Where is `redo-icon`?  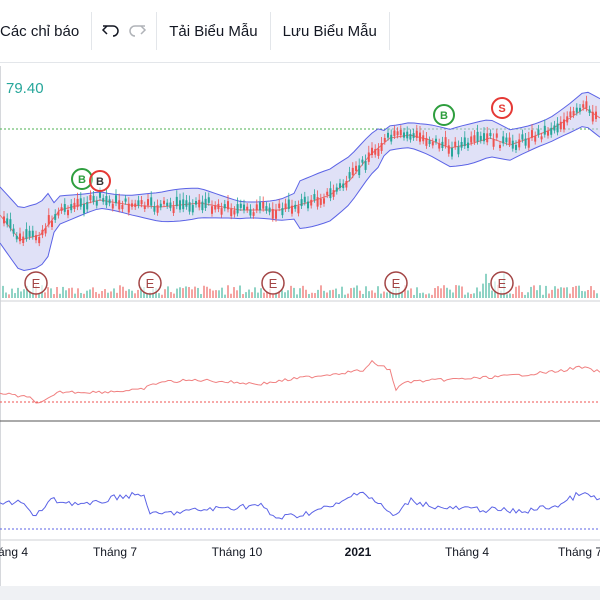 redo-icon is located at coordinates (137, 31).